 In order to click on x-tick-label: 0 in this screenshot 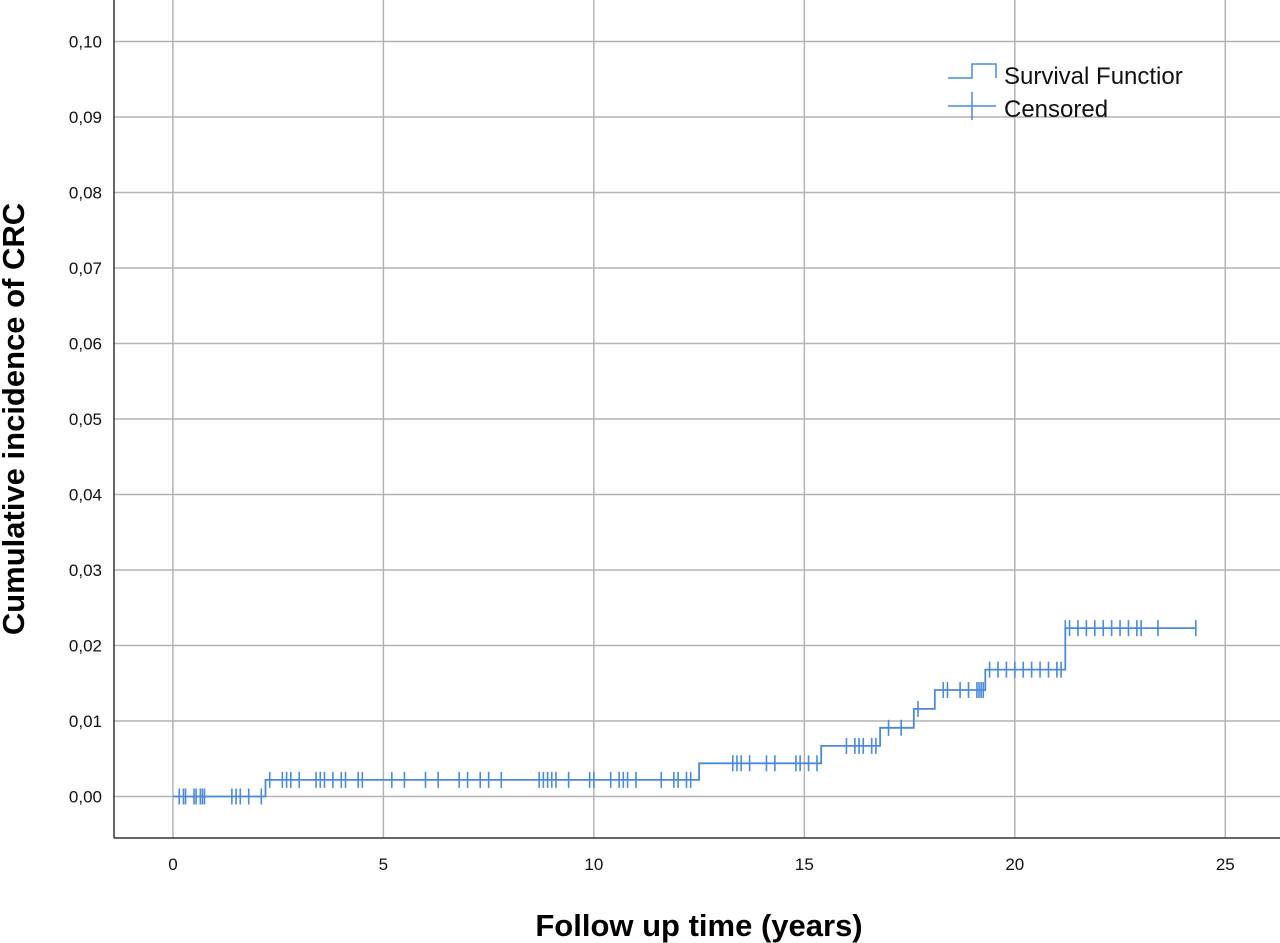, I will do `click(172, 864)`.